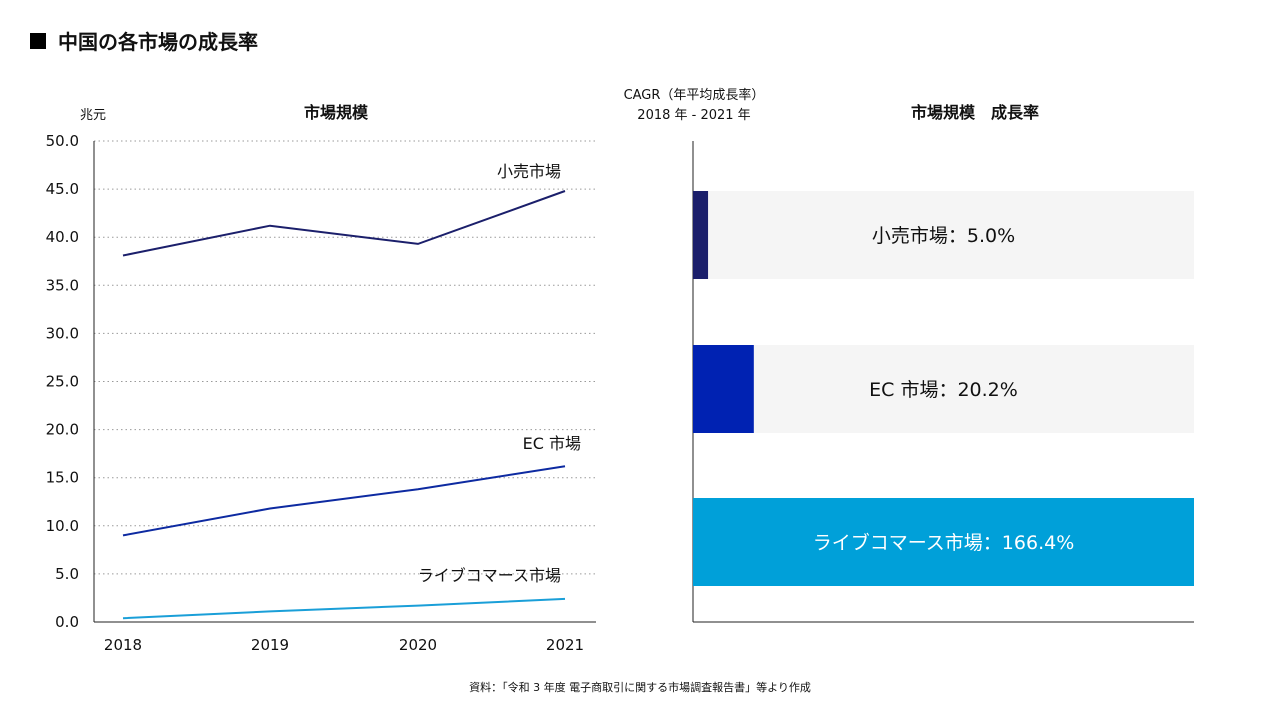  What do you see at coordinates (62, 141) in the screenshot?
I see `y-tick-label: 50.0` at bounding box center [62, 141].